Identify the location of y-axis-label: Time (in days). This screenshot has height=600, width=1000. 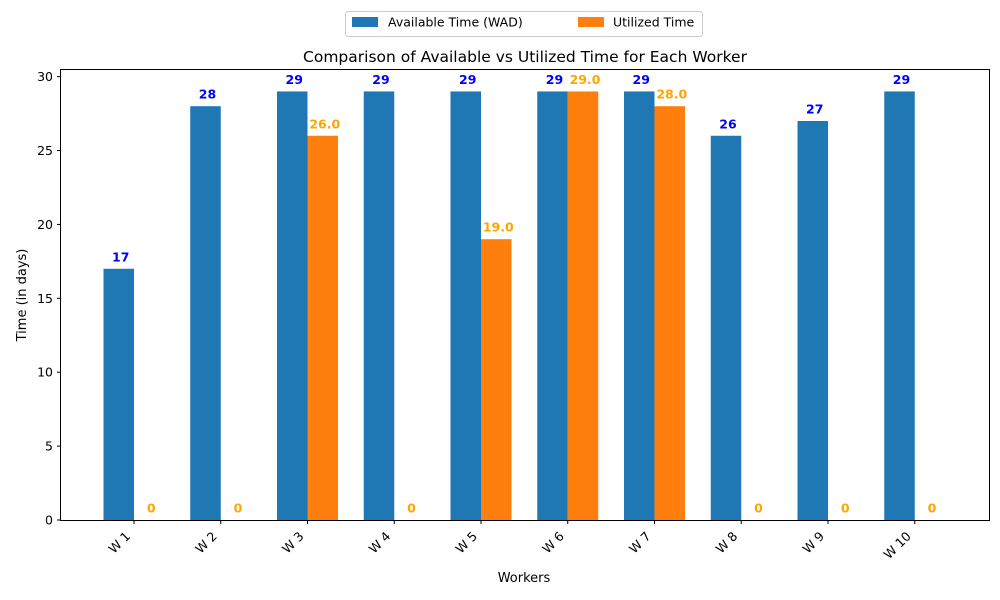
(22, 296).